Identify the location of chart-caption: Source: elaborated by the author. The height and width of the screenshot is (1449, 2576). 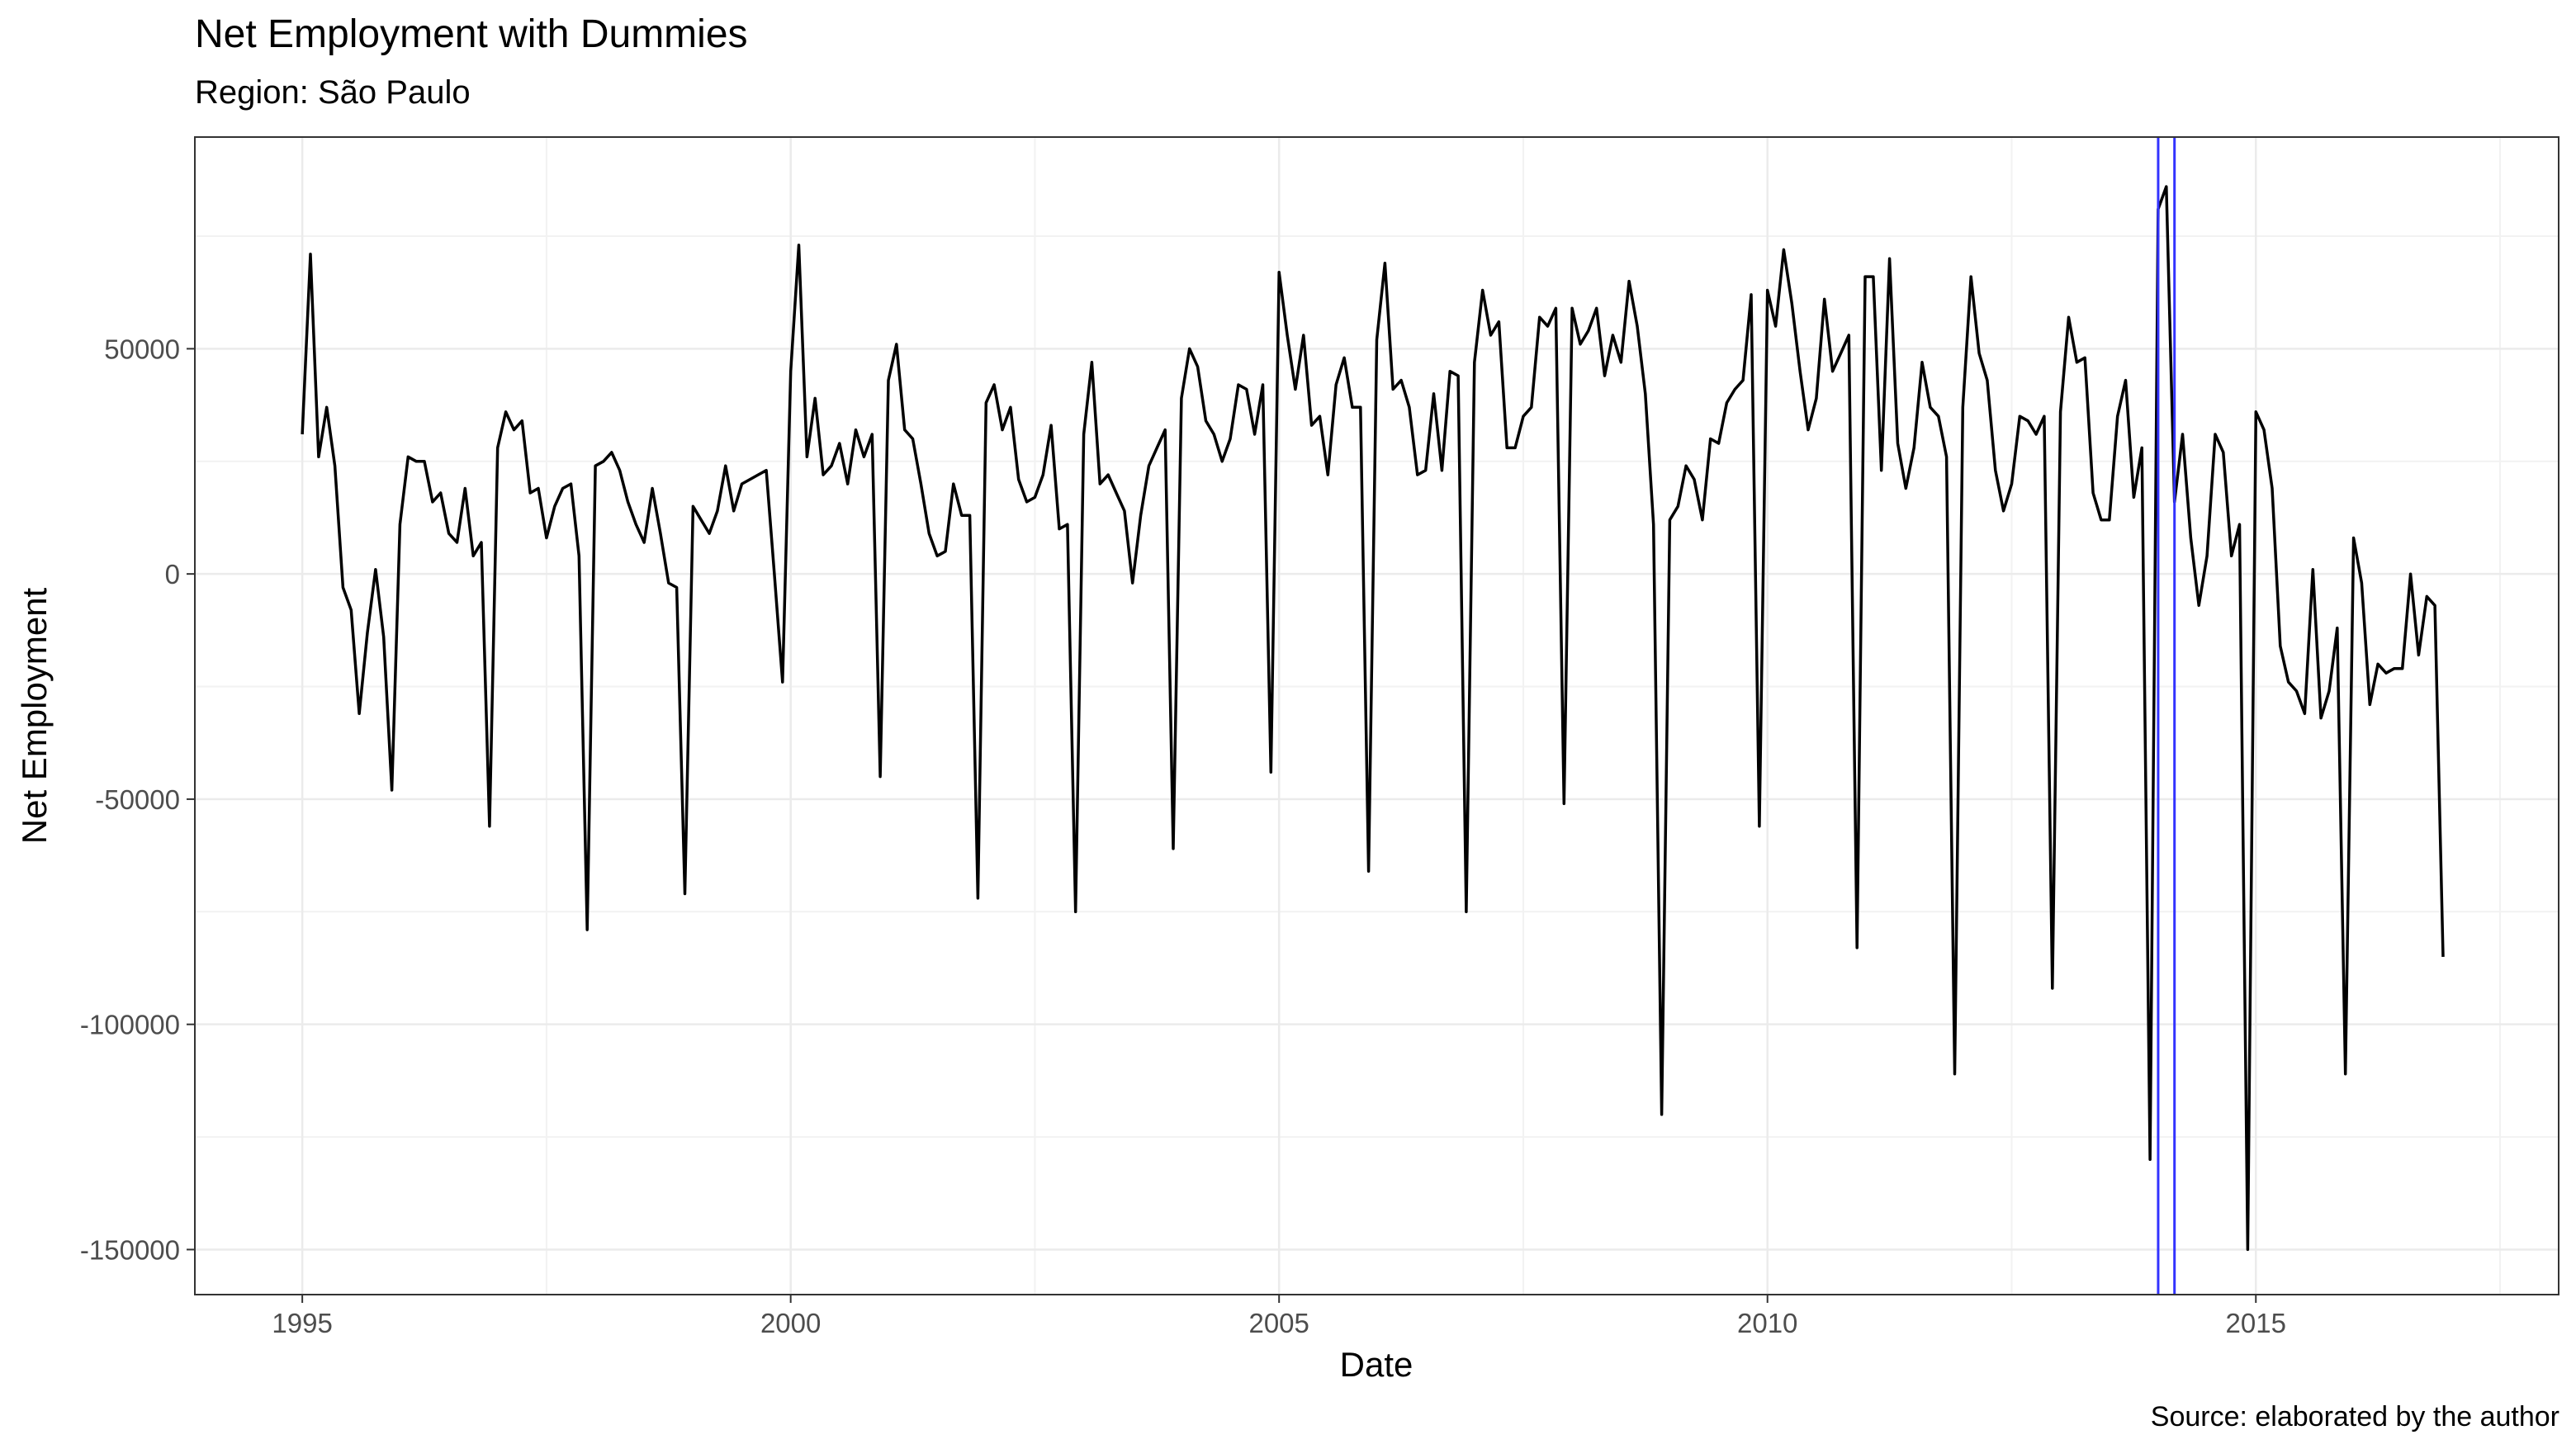
(2354, 1416).